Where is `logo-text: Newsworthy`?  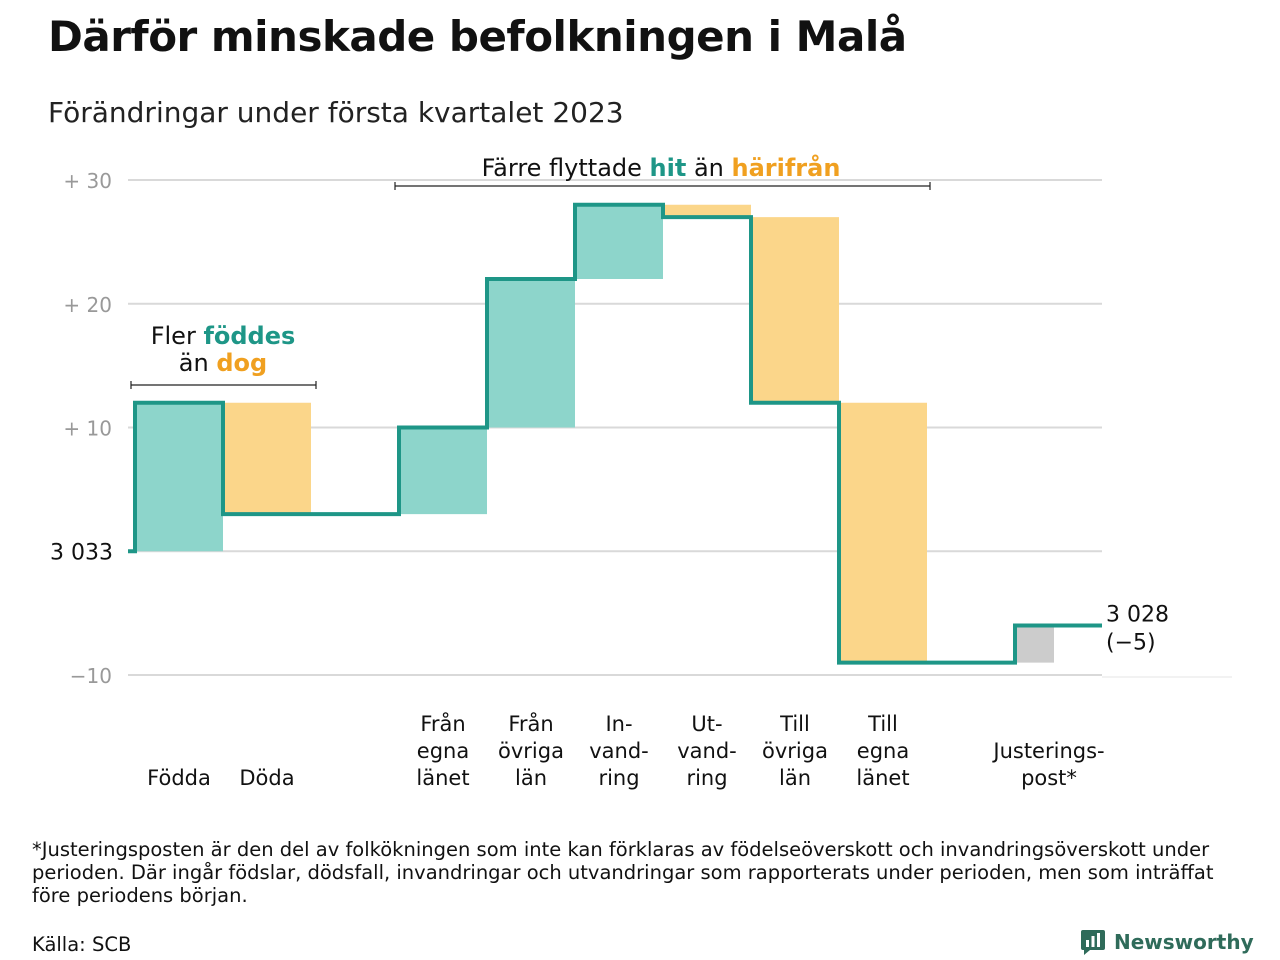
logo-text: Newsworthy is located at coordinates (1184, 942).